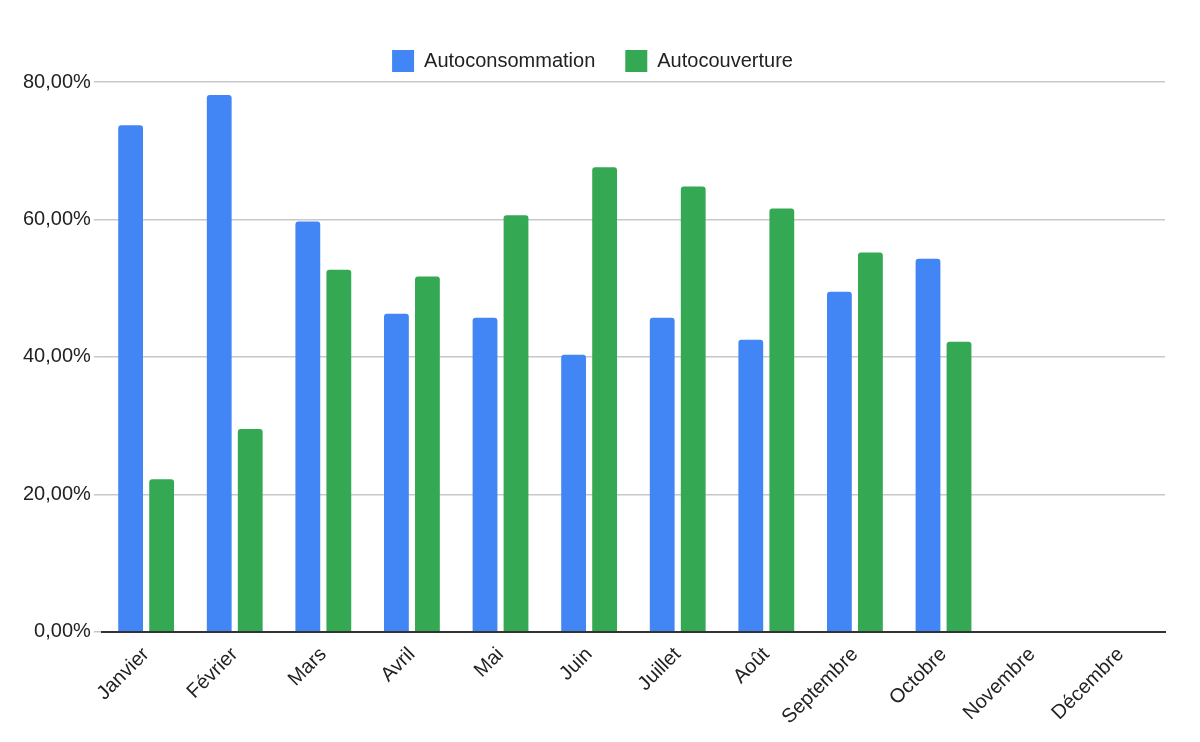 Image resolution: width=1200 pixels, height=742 pixels. I want to click on x-tick-label: Mai, so click(488, 661).